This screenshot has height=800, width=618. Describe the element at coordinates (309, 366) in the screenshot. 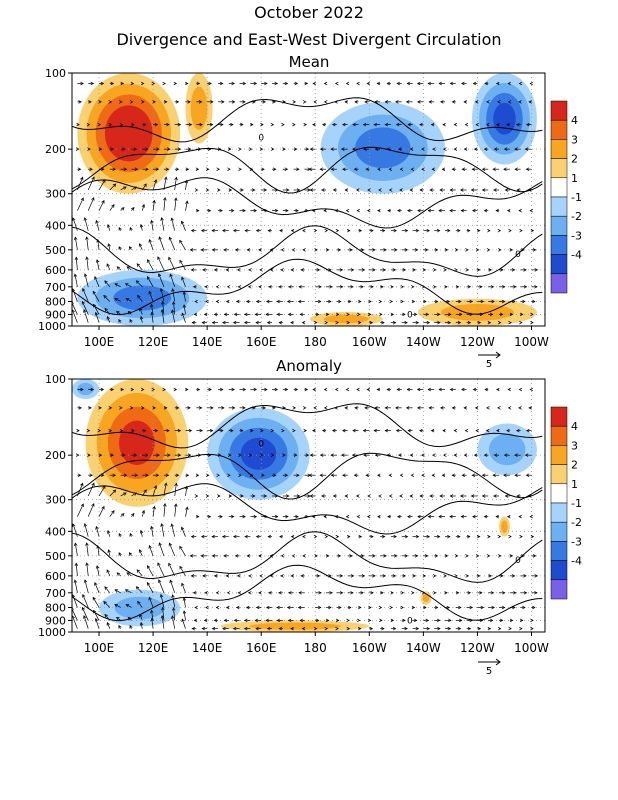

I see `panel-title: Anomaly` at that location.